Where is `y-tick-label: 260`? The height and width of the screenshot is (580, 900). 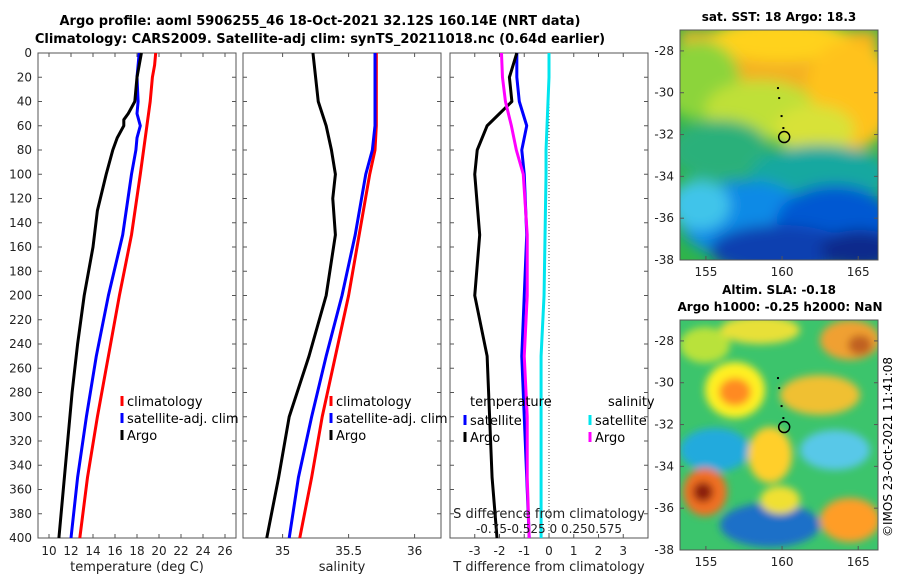
y-tick-label: 260 is located at coordinates (20, 368).